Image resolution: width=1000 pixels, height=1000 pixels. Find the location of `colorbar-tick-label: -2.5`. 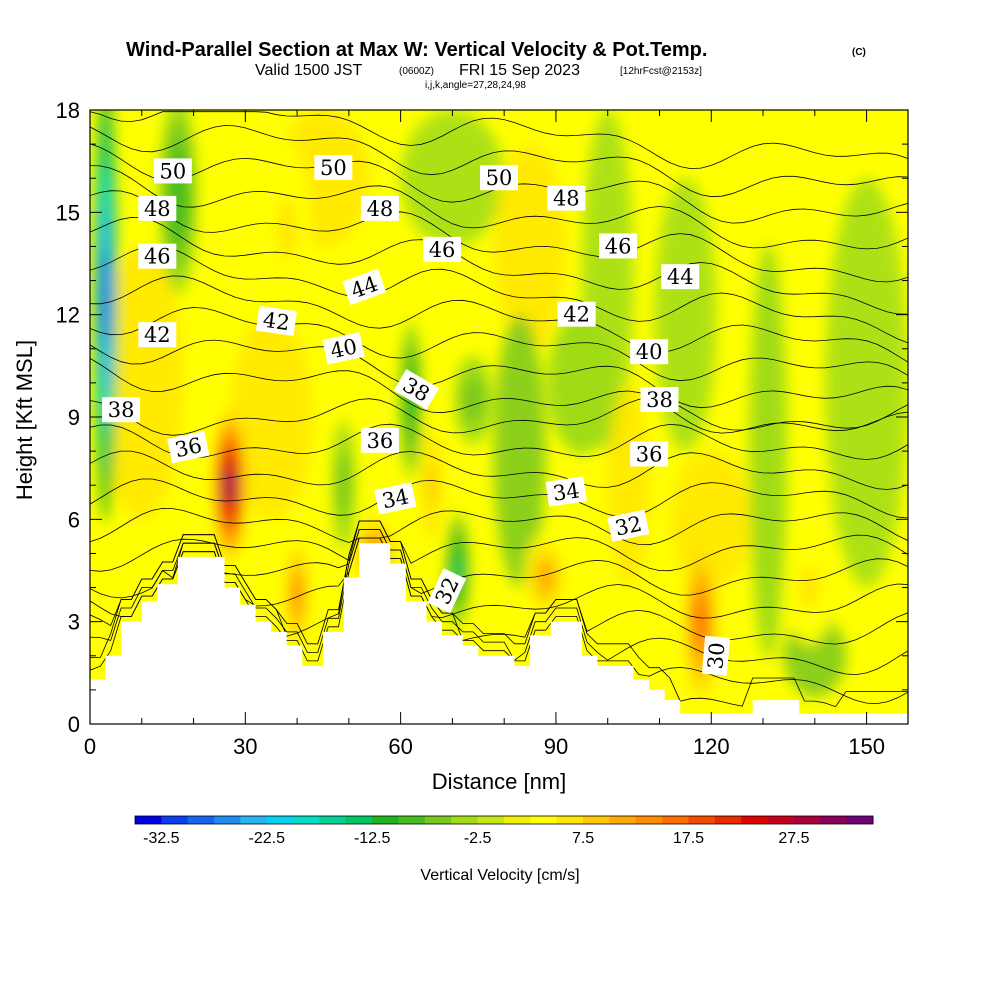

colorbar-tick-label: -2.5 is located at coordinates (478, 838).